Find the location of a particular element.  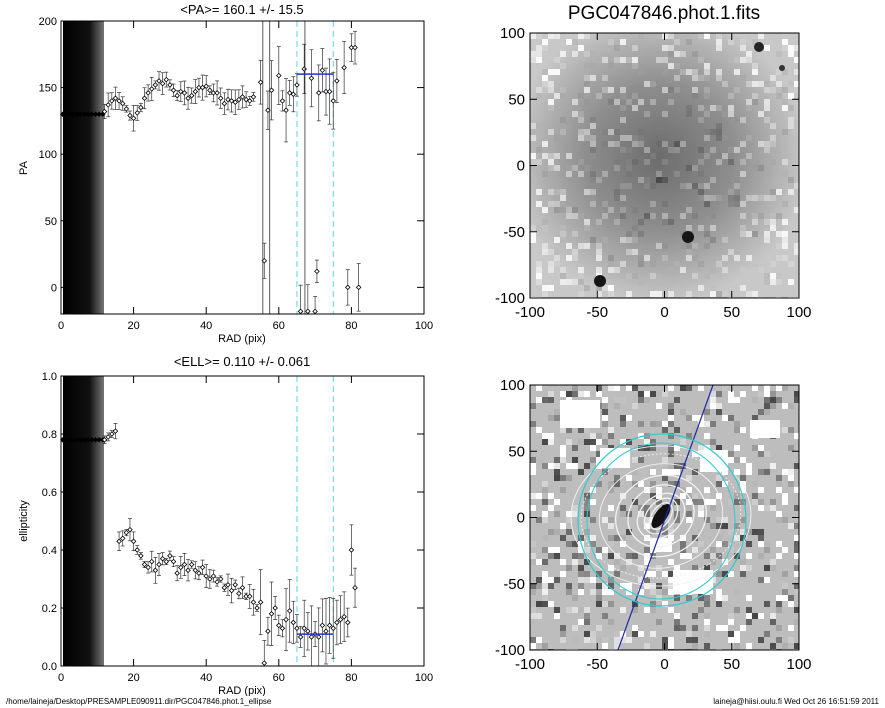

image-xtick-label: -100 is located at coordinates (530, 312).